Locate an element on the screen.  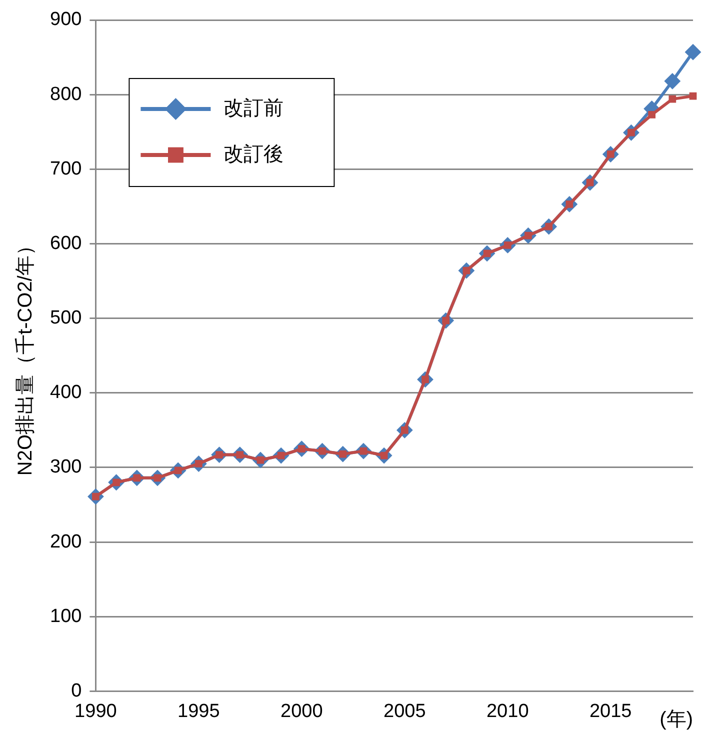
legend-label: 改訂後 is located at coordinates (254, 155).